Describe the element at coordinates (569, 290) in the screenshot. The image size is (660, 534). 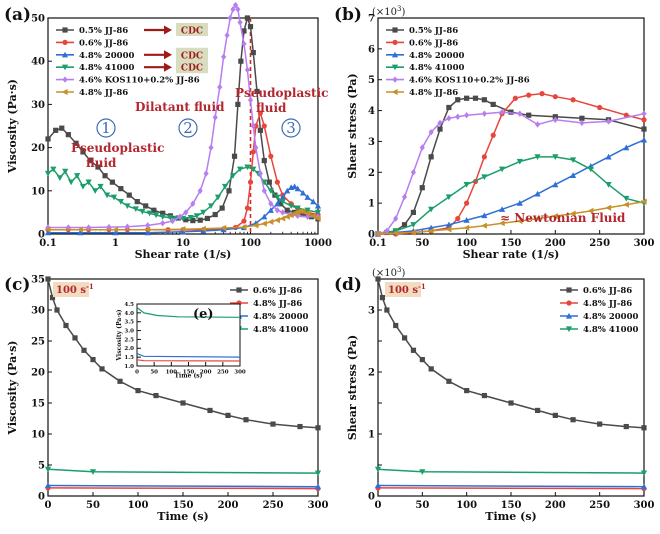
I see `panel-d-legend-marker` at that location.